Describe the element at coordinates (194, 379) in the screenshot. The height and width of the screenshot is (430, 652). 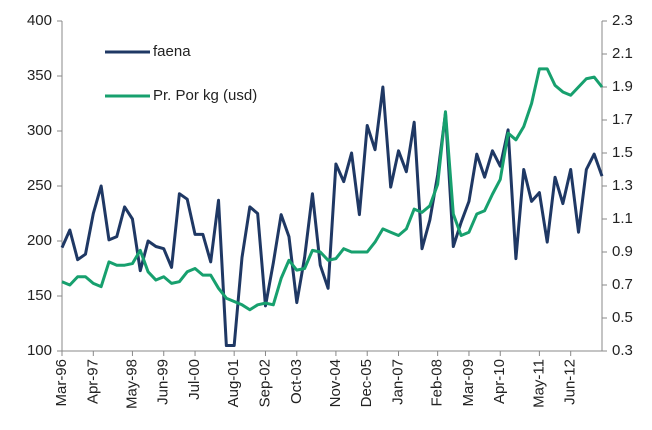
I see `x-tick-label: Jul-00` at that location.